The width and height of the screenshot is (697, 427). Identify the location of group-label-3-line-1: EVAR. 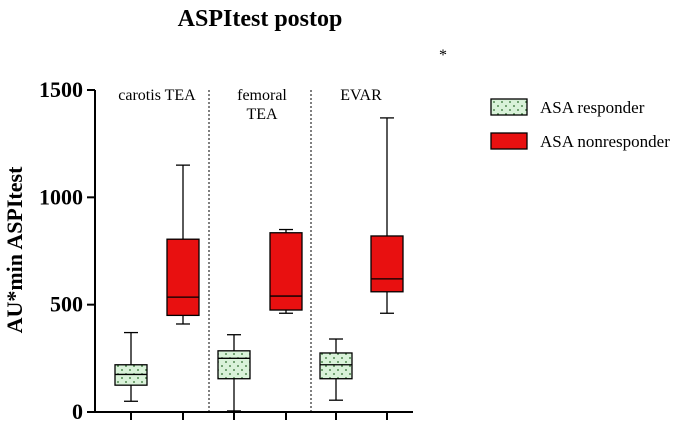
(361, 95).